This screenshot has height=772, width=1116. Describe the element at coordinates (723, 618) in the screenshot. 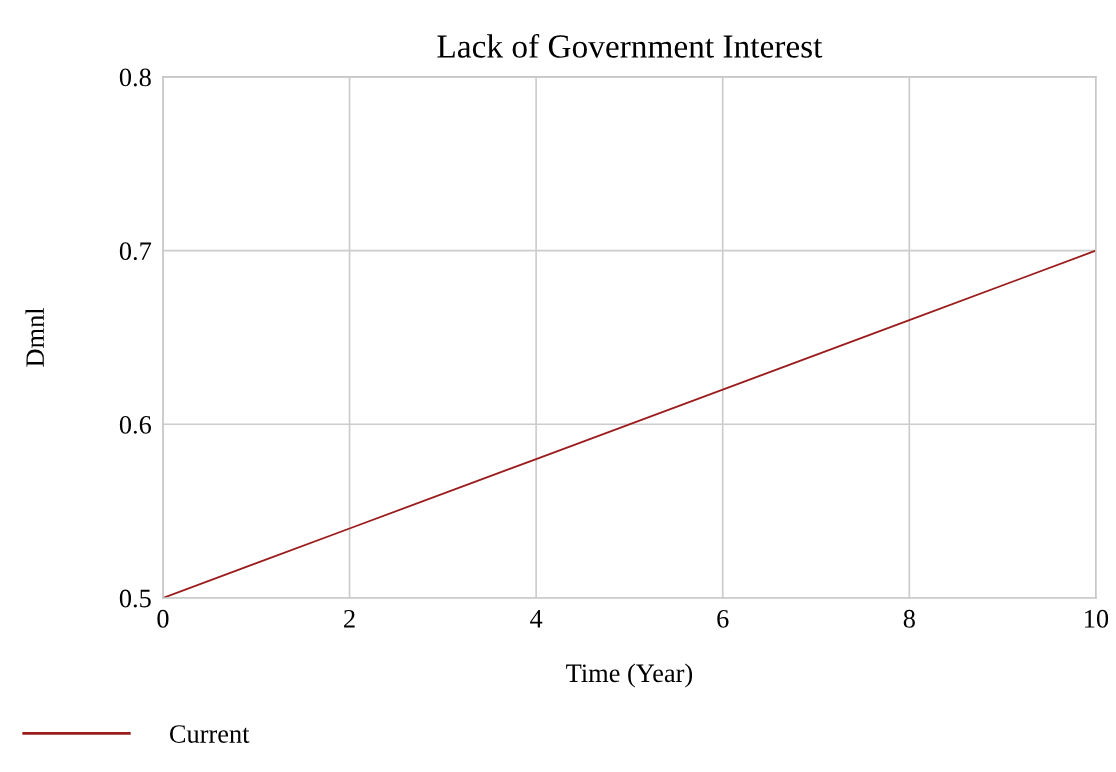

I see `x-tick-label: 6` at that location.